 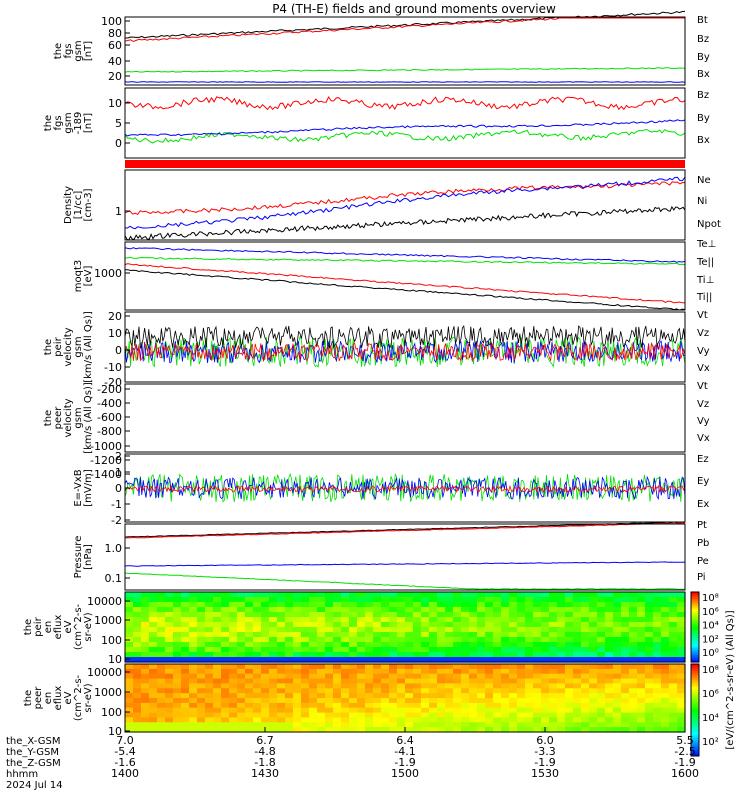 I want to click on y-tick-label: 1000, so click(x=108, y=273).